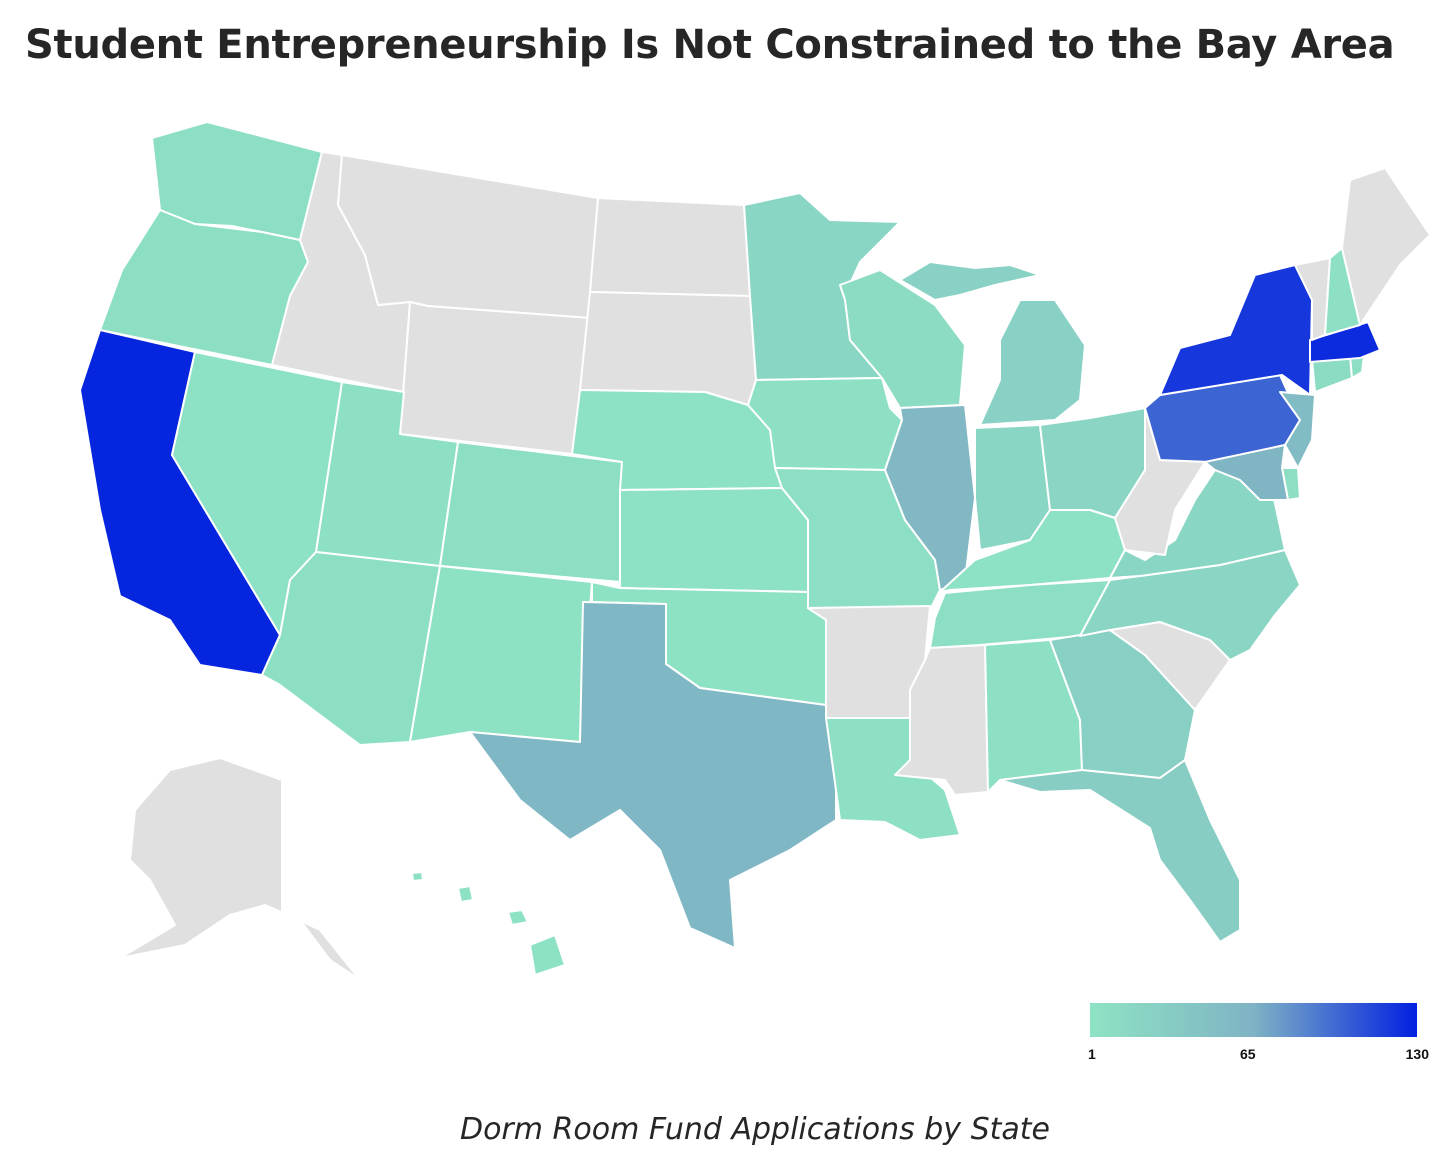 Image resolution: width=1456 pixels, height=1175 pixels. I want to click on state-tx, so click(653, 775).